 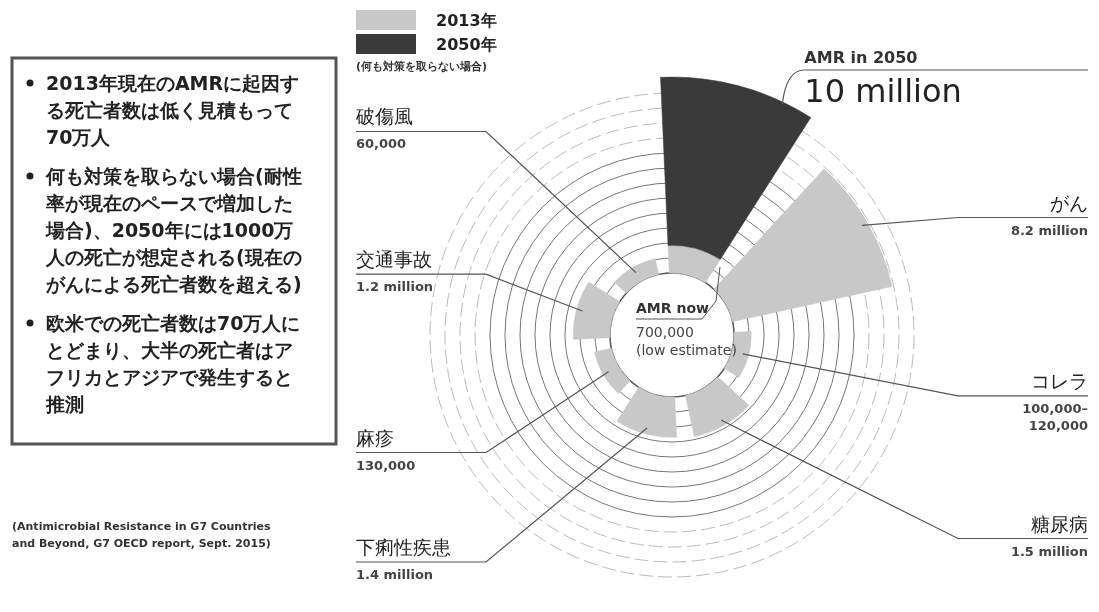 What do you see at coordinates (466, 44) in the screenshot?
I see `legend-label: 2050年` at bounding box center [466, 44].